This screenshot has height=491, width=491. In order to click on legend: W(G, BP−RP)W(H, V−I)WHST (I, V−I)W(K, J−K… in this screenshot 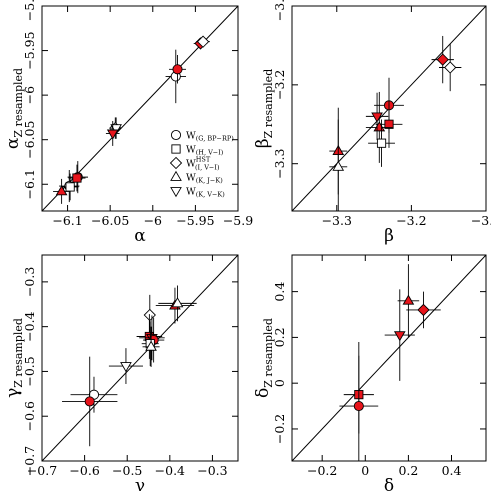, I will do `click(201, 164)`.